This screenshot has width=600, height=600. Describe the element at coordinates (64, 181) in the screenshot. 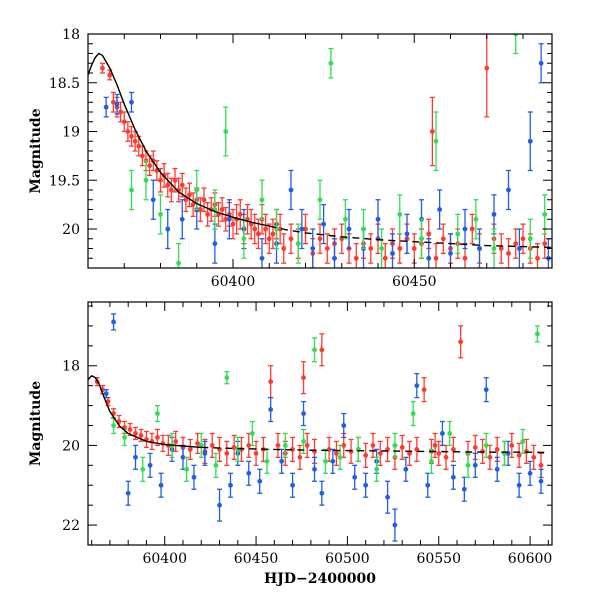

I see `y-tick-label: 19.5` at that location.